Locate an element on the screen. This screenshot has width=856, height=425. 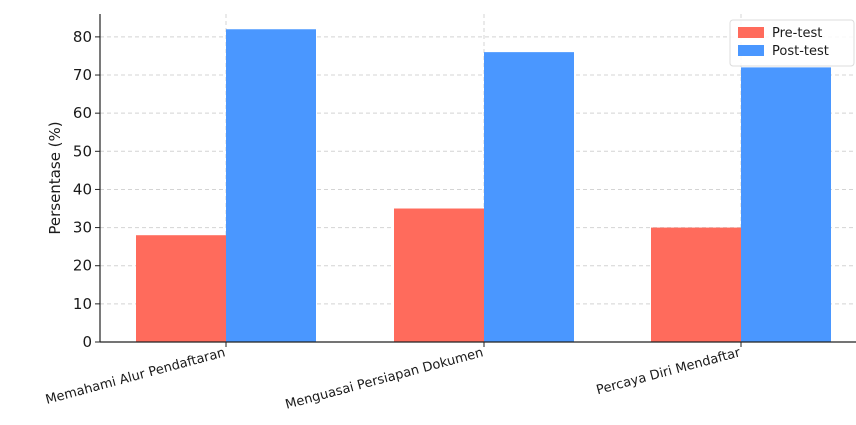
y-tick-label: 30 is located at coordinates (82, 228).